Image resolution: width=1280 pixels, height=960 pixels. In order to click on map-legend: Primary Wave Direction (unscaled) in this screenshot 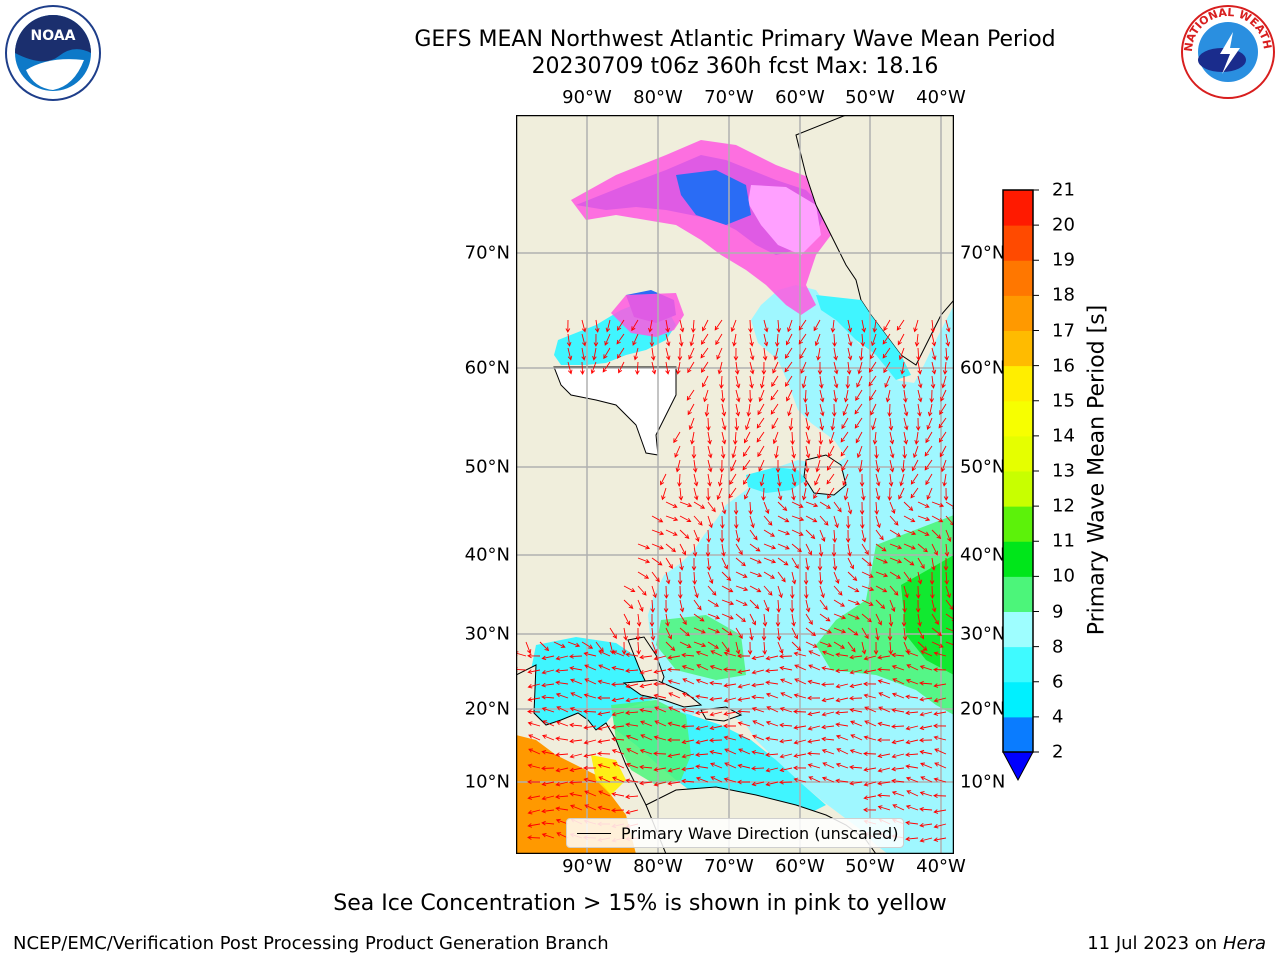, I will do `click(735, 833)`.